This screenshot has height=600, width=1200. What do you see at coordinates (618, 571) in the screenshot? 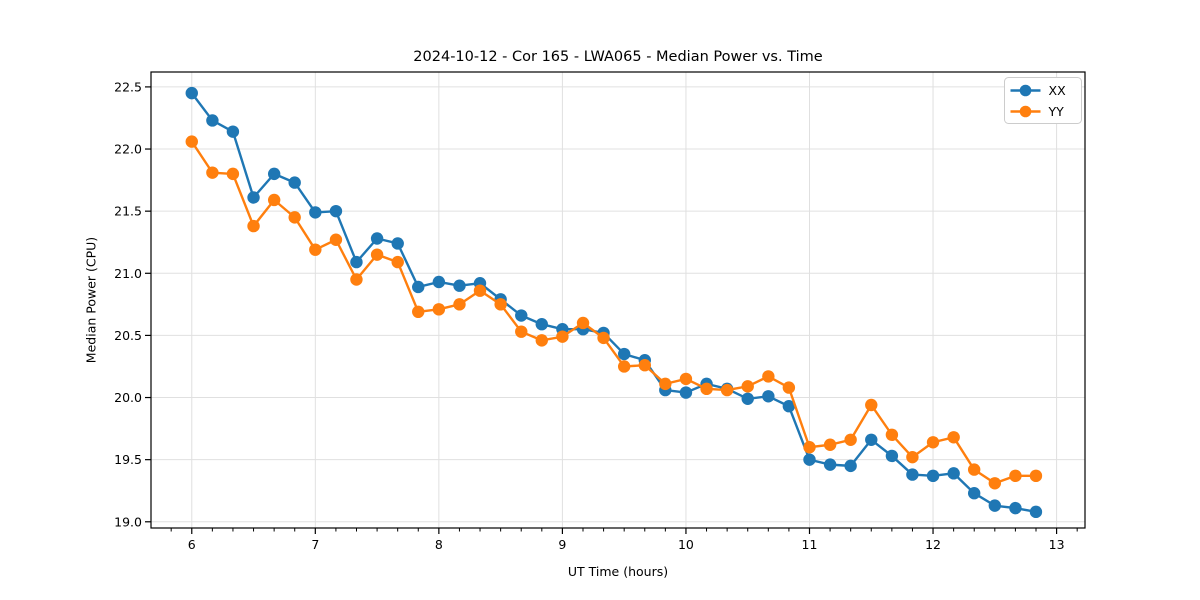
I see `x-axis-label: UT Time (hours)` at bounding box center [618, 571].